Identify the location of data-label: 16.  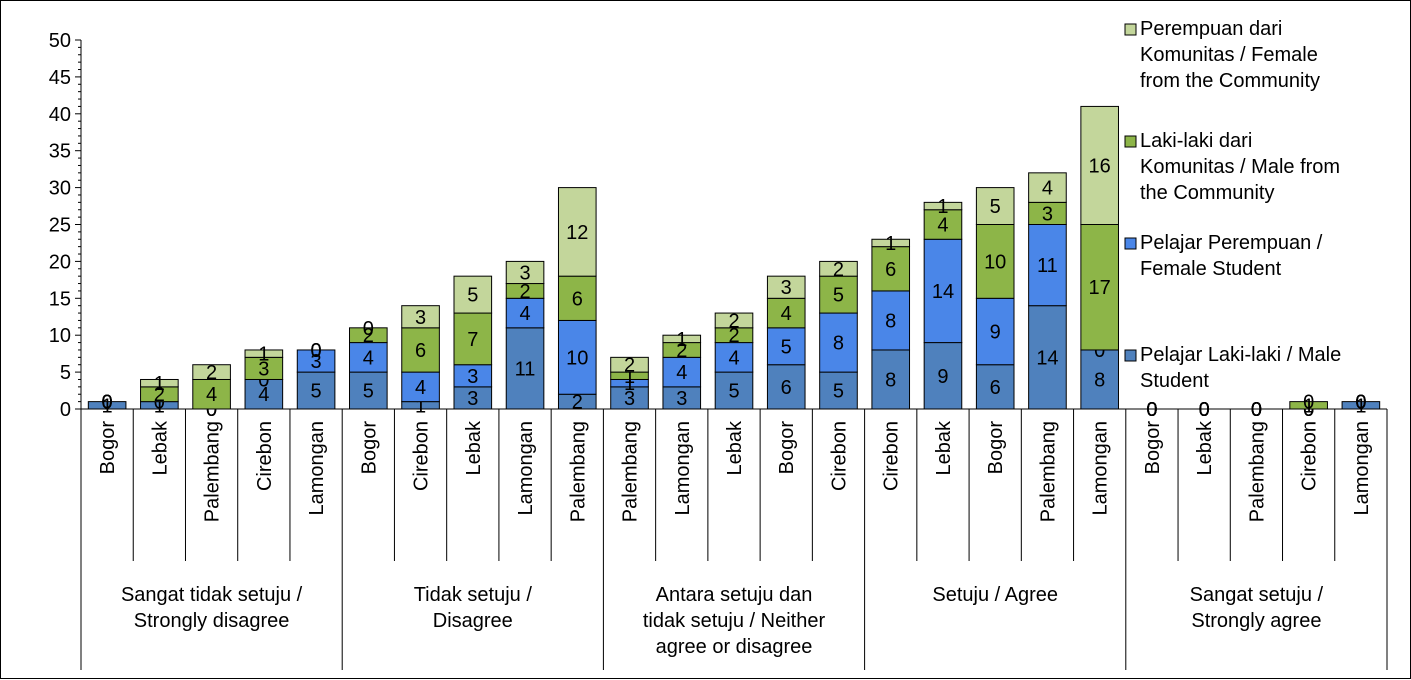
(1100, 166).